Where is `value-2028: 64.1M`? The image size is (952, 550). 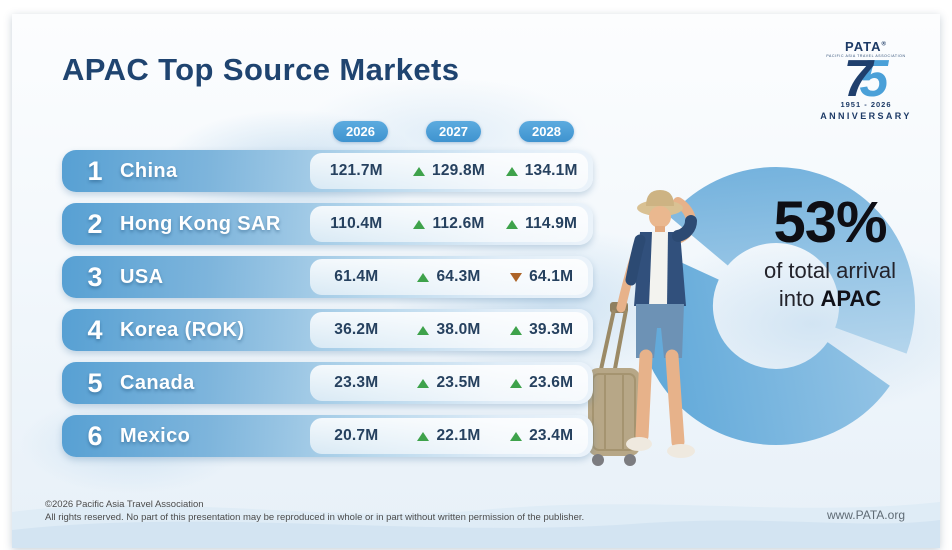 value-2028: 64.1M is located at coordinates (551, 276).